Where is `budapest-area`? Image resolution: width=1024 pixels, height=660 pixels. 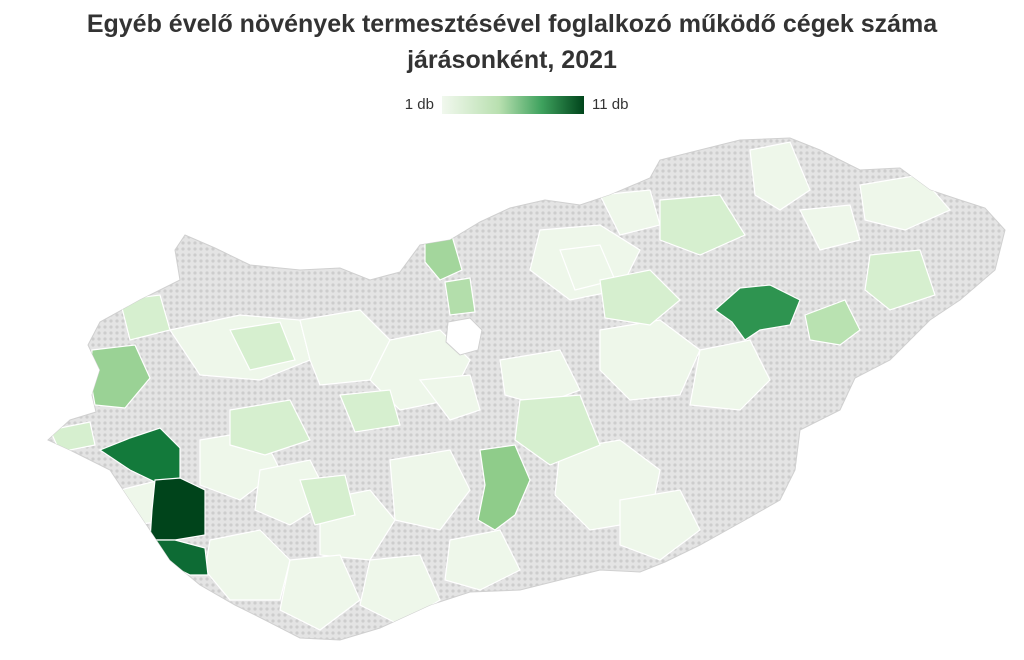
budapest-area is located at coordinates (464, 336).